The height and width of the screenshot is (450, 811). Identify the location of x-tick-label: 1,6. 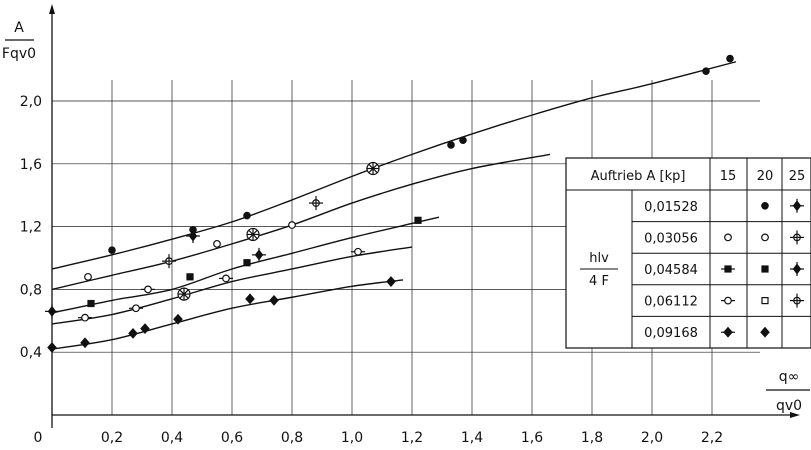
(532, 438).